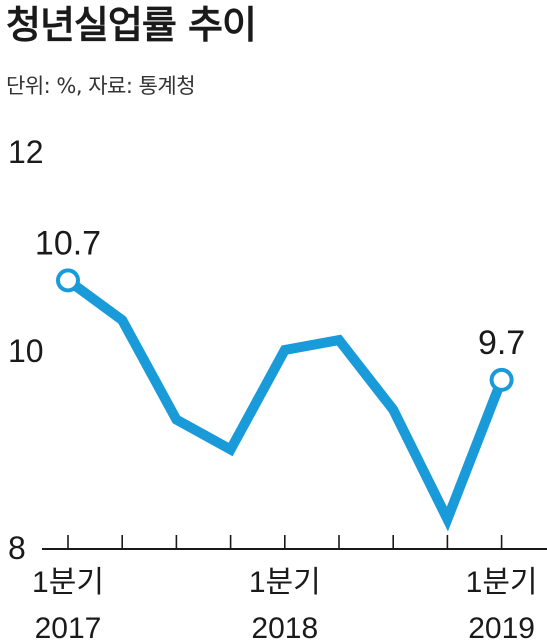 This screenshot has width=547, height=642. I want to click on chart-title: 청년실업률 추이, so click(131, 25).